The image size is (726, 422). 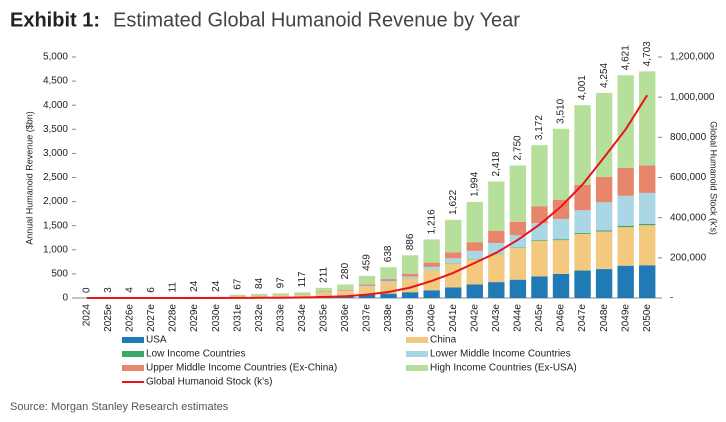 What do you see at coordinates (345, 270) in the screenshot?
I see `total-label: 280` at bounding box center [345, 270].